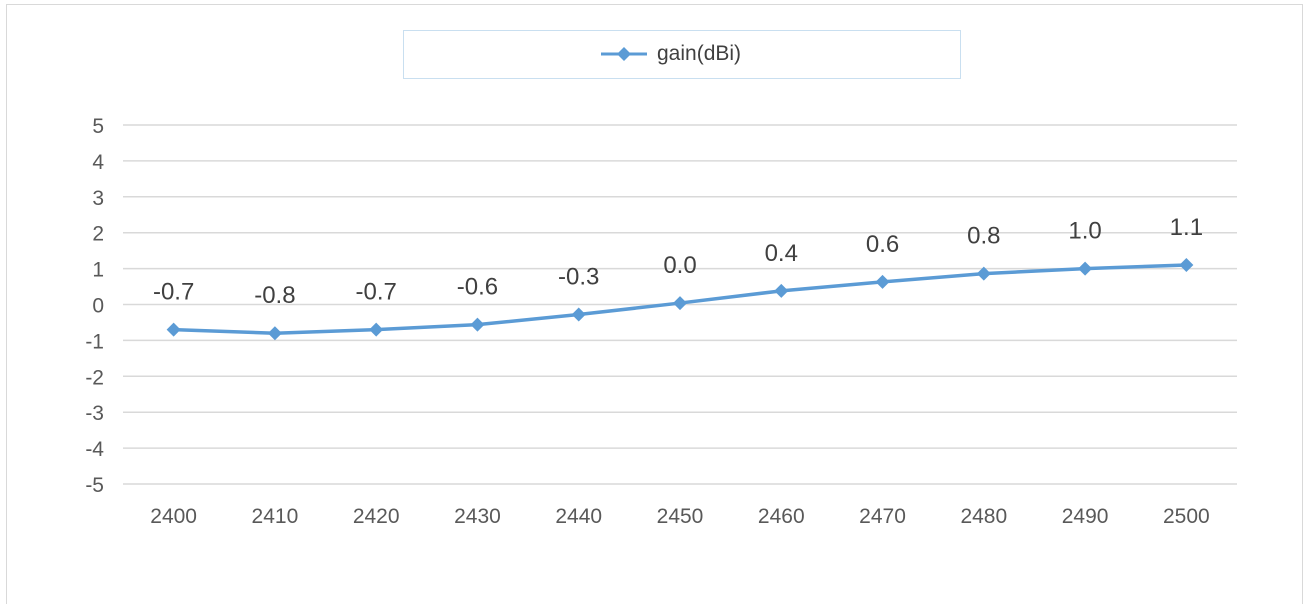 This screenshot has width=1307, height=604. What do you see at coordinates (98, 234) in the screenshot?
I see `y-tick-label: 2` at bounding box center [98, 234].